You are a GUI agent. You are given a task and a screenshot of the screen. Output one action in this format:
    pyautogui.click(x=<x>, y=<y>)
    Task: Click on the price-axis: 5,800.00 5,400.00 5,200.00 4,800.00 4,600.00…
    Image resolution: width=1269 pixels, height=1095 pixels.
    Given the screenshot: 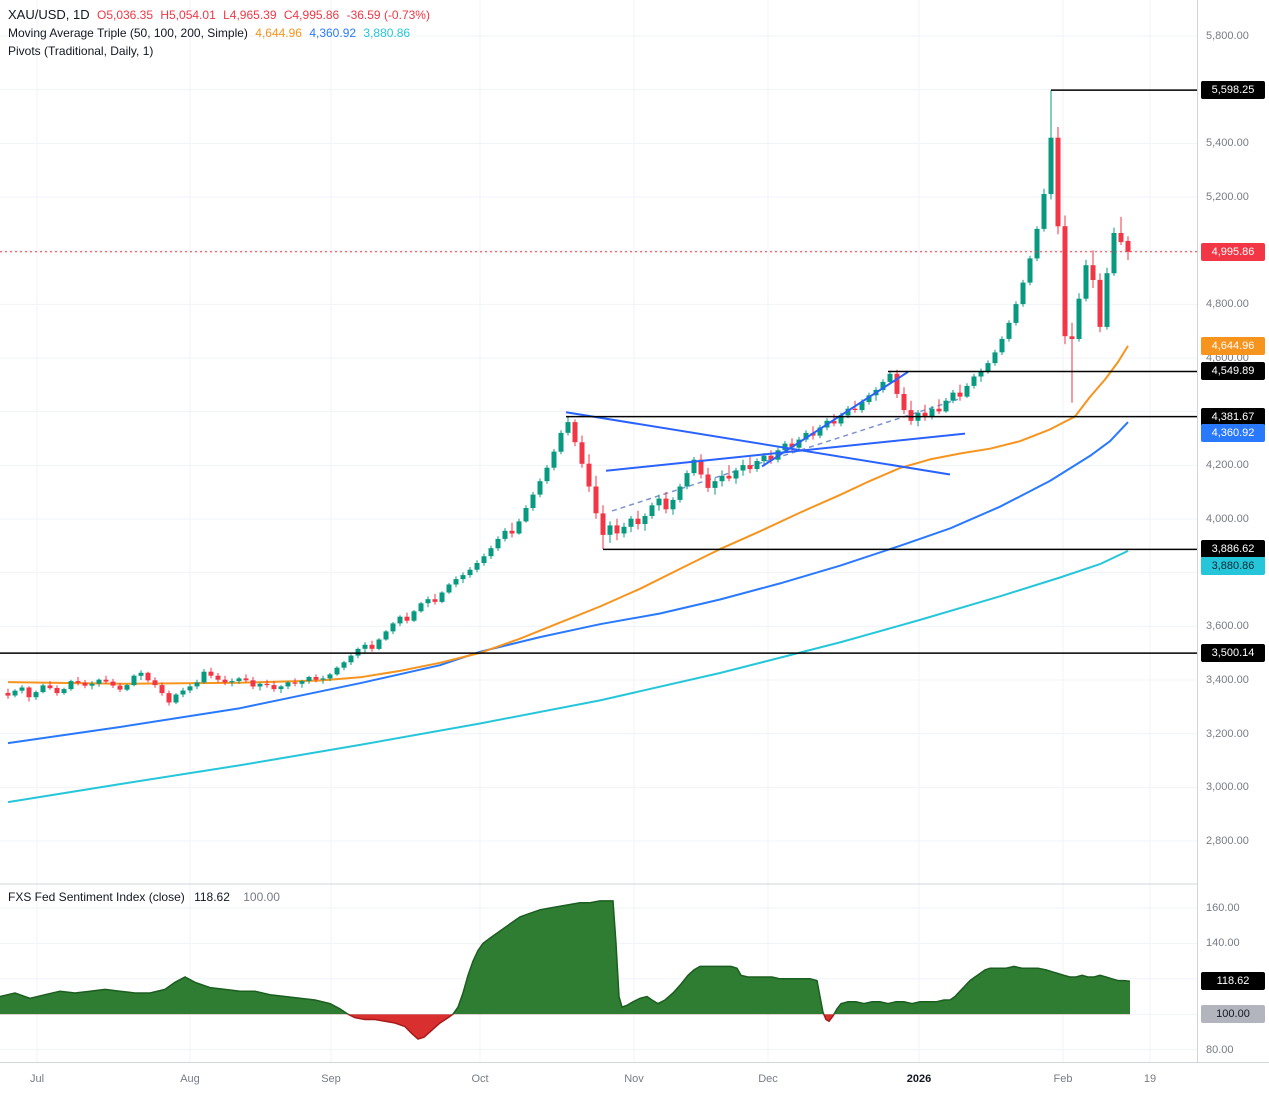 What is the action you would take?
    pyautogui.click(x=1233, y=531)
    